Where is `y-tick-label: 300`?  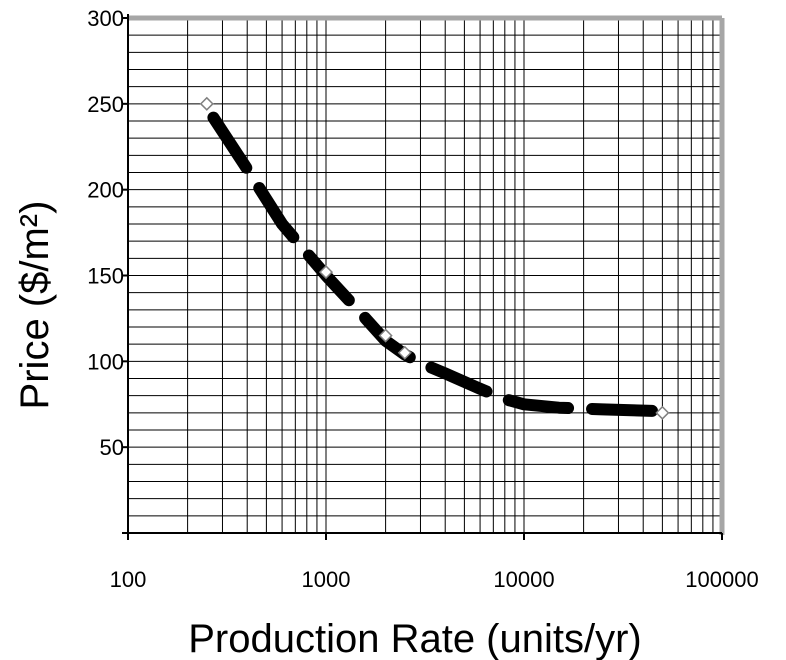 y-tick-label: 300 is located at coordinates (105, 18).